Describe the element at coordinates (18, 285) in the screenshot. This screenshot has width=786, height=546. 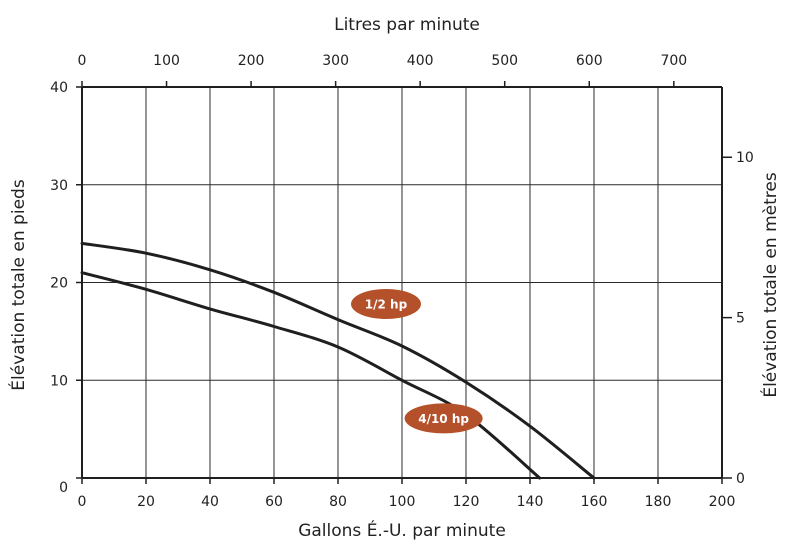
I see `y-axis-title: Élévation totale en pieds` at that location.